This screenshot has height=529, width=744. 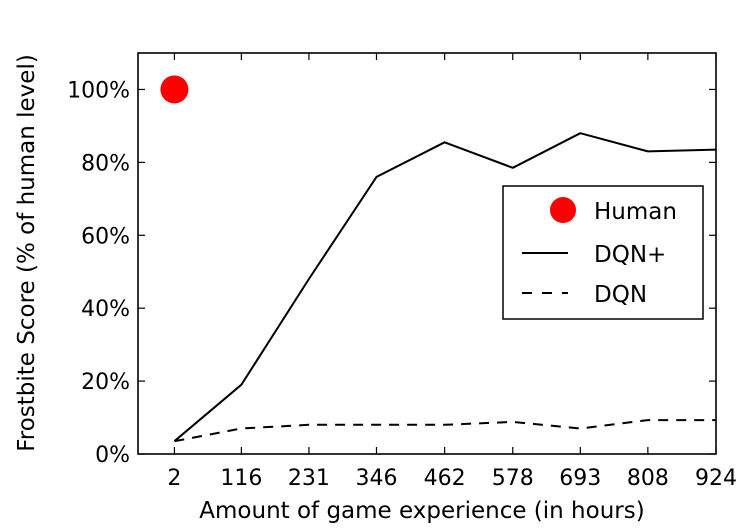 I want to click on legend: Human DQN+ DQN, so click(x=603, y=252).